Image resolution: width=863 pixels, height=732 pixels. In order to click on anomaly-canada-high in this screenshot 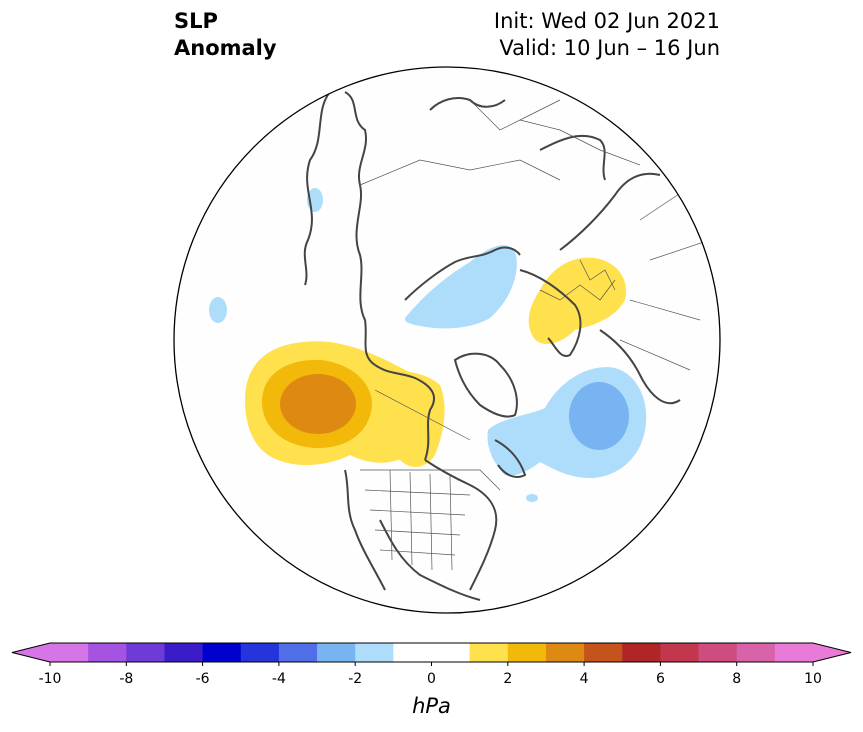, I will do `click(408, 418)`.